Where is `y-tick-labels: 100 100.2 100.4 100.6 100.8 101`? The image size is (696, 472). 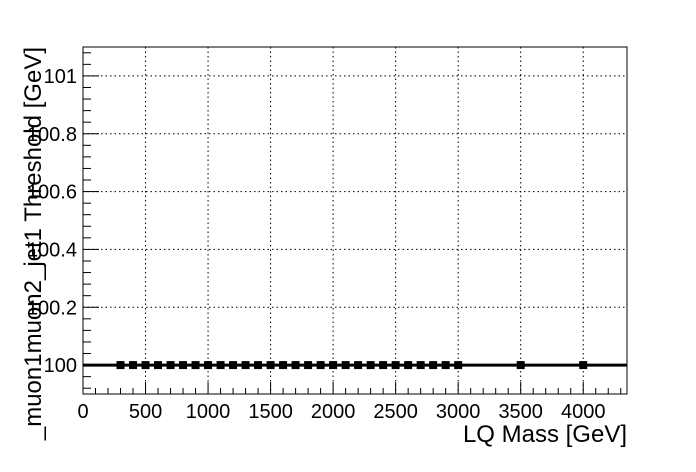
y-tick-labels: 100 100.2 100.4 100.6 100.8 101 is located at coordinates (52, 221).